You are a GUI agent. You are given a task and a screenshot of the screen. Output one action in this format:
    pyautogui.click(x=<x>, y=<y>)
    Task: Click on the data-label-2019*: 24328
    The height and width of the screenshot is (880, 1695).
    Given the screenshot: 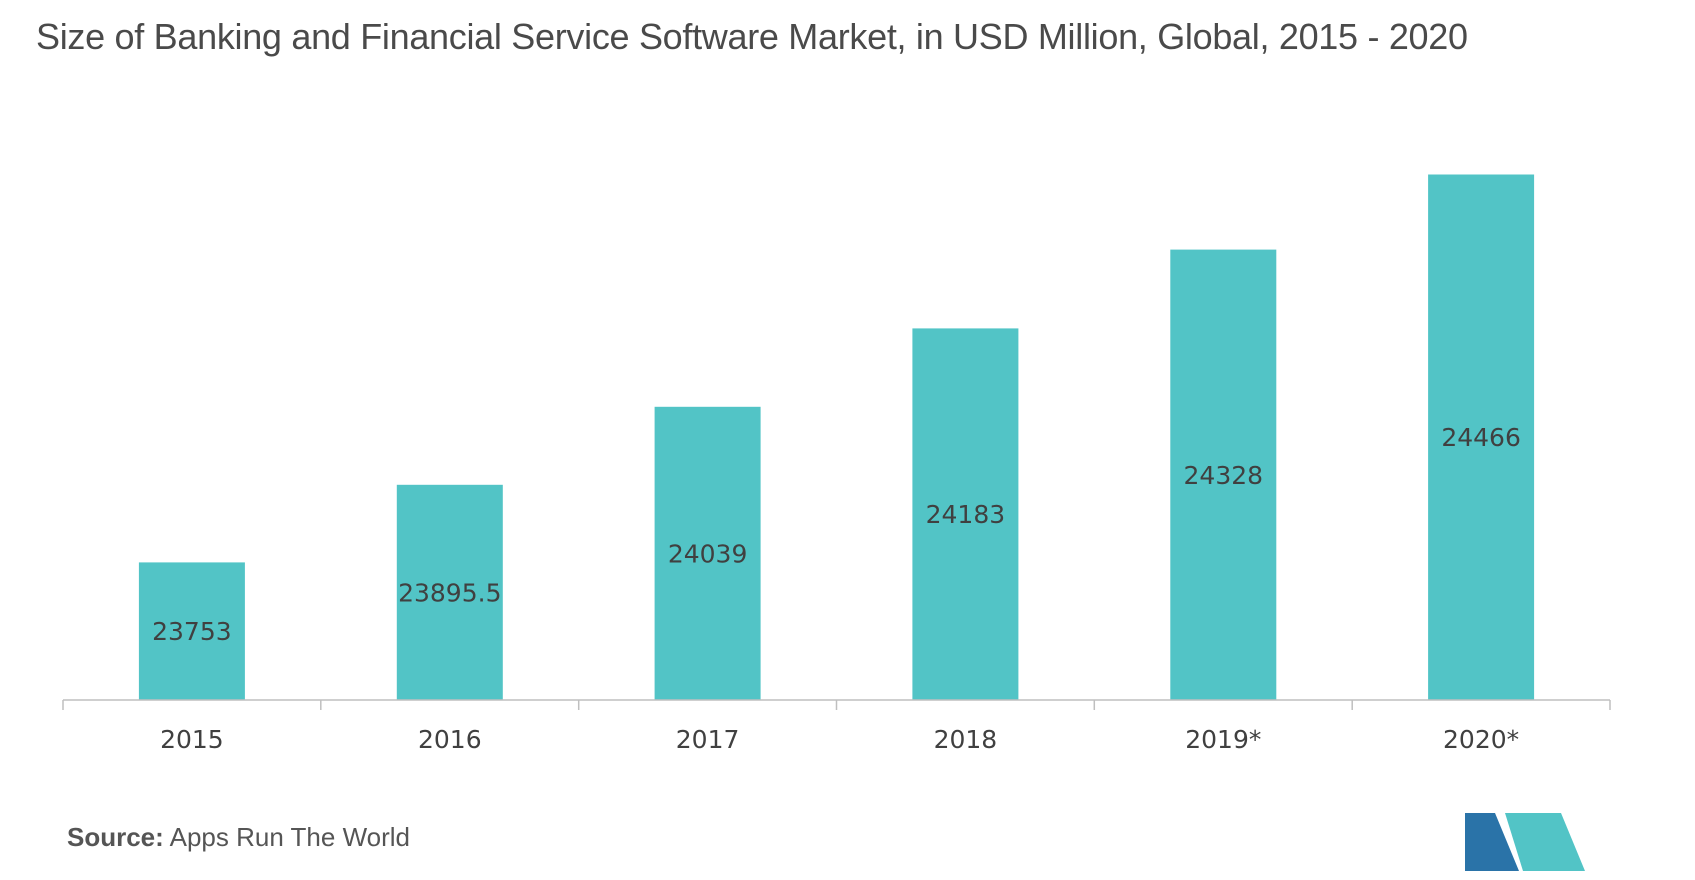 What is the action you would take?
    pyautogui.click(x=1224, y=475)
    